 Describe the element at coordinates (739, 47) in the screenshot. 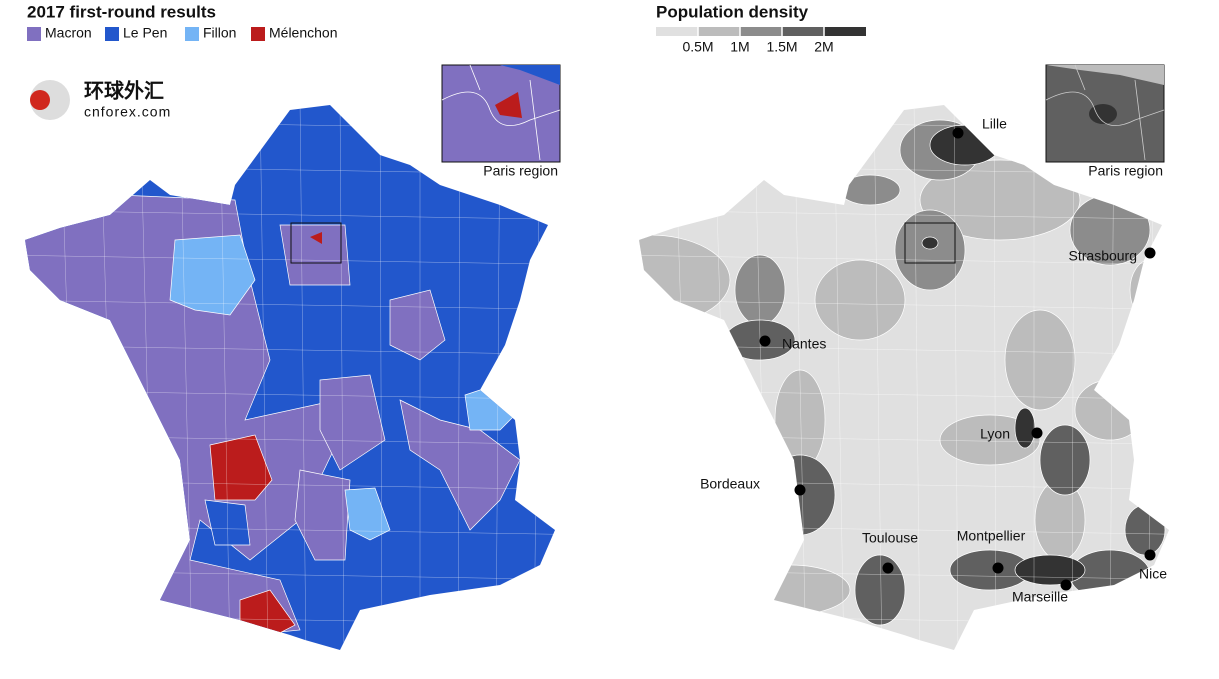

I see `scale-label: 1M` at that location.